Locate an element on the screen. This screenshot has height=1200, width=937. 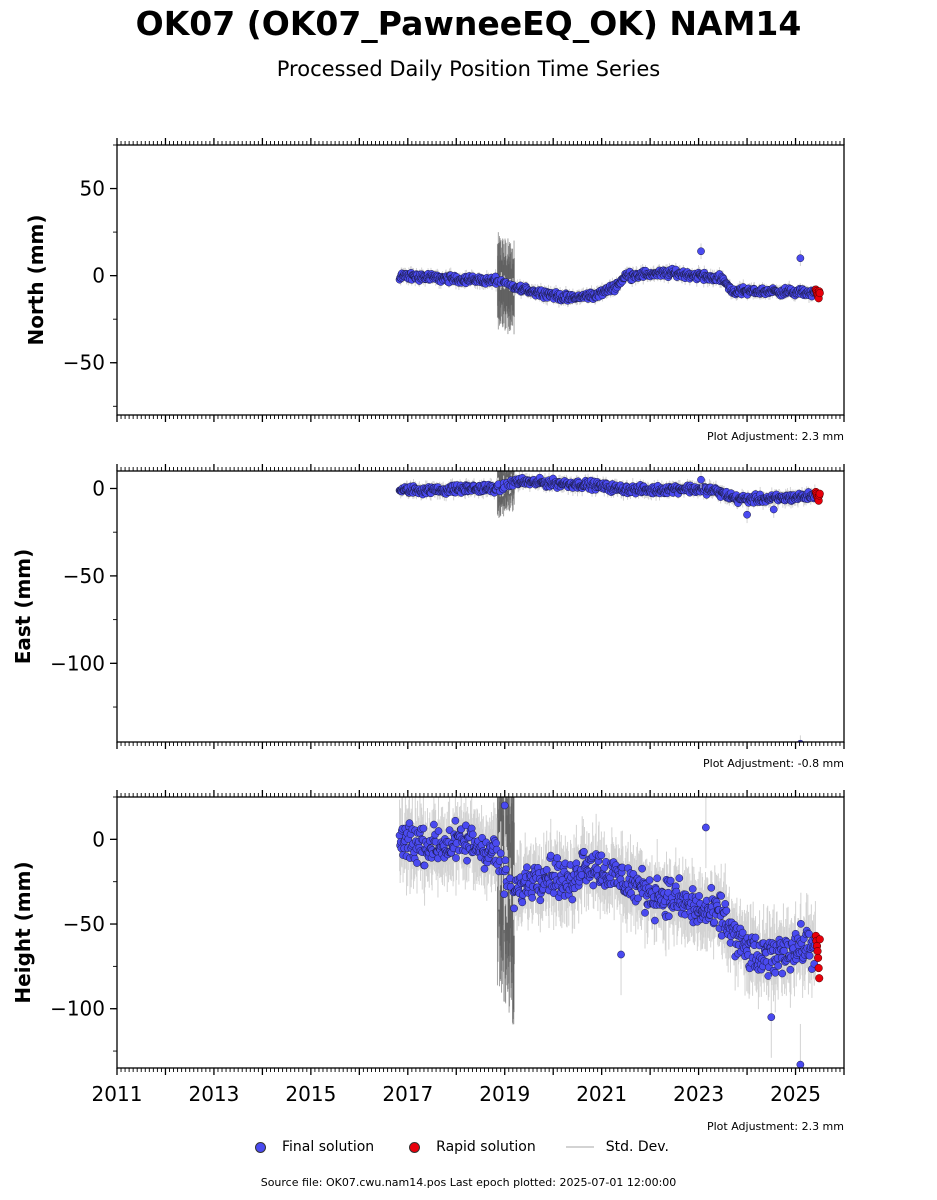
figure-subtitle: Processed Daily Position Time Series is located at coordinates (468, 69).